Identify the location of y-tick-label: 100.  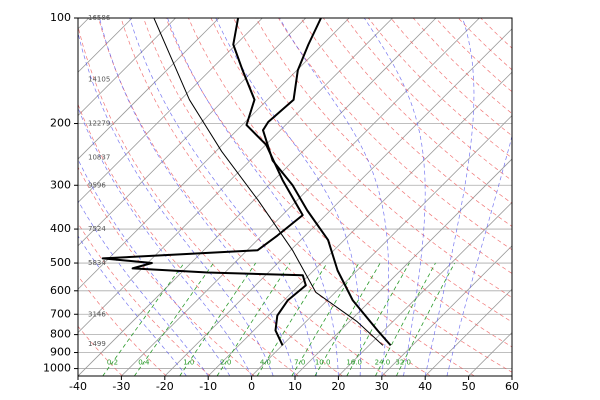
(60, 17).